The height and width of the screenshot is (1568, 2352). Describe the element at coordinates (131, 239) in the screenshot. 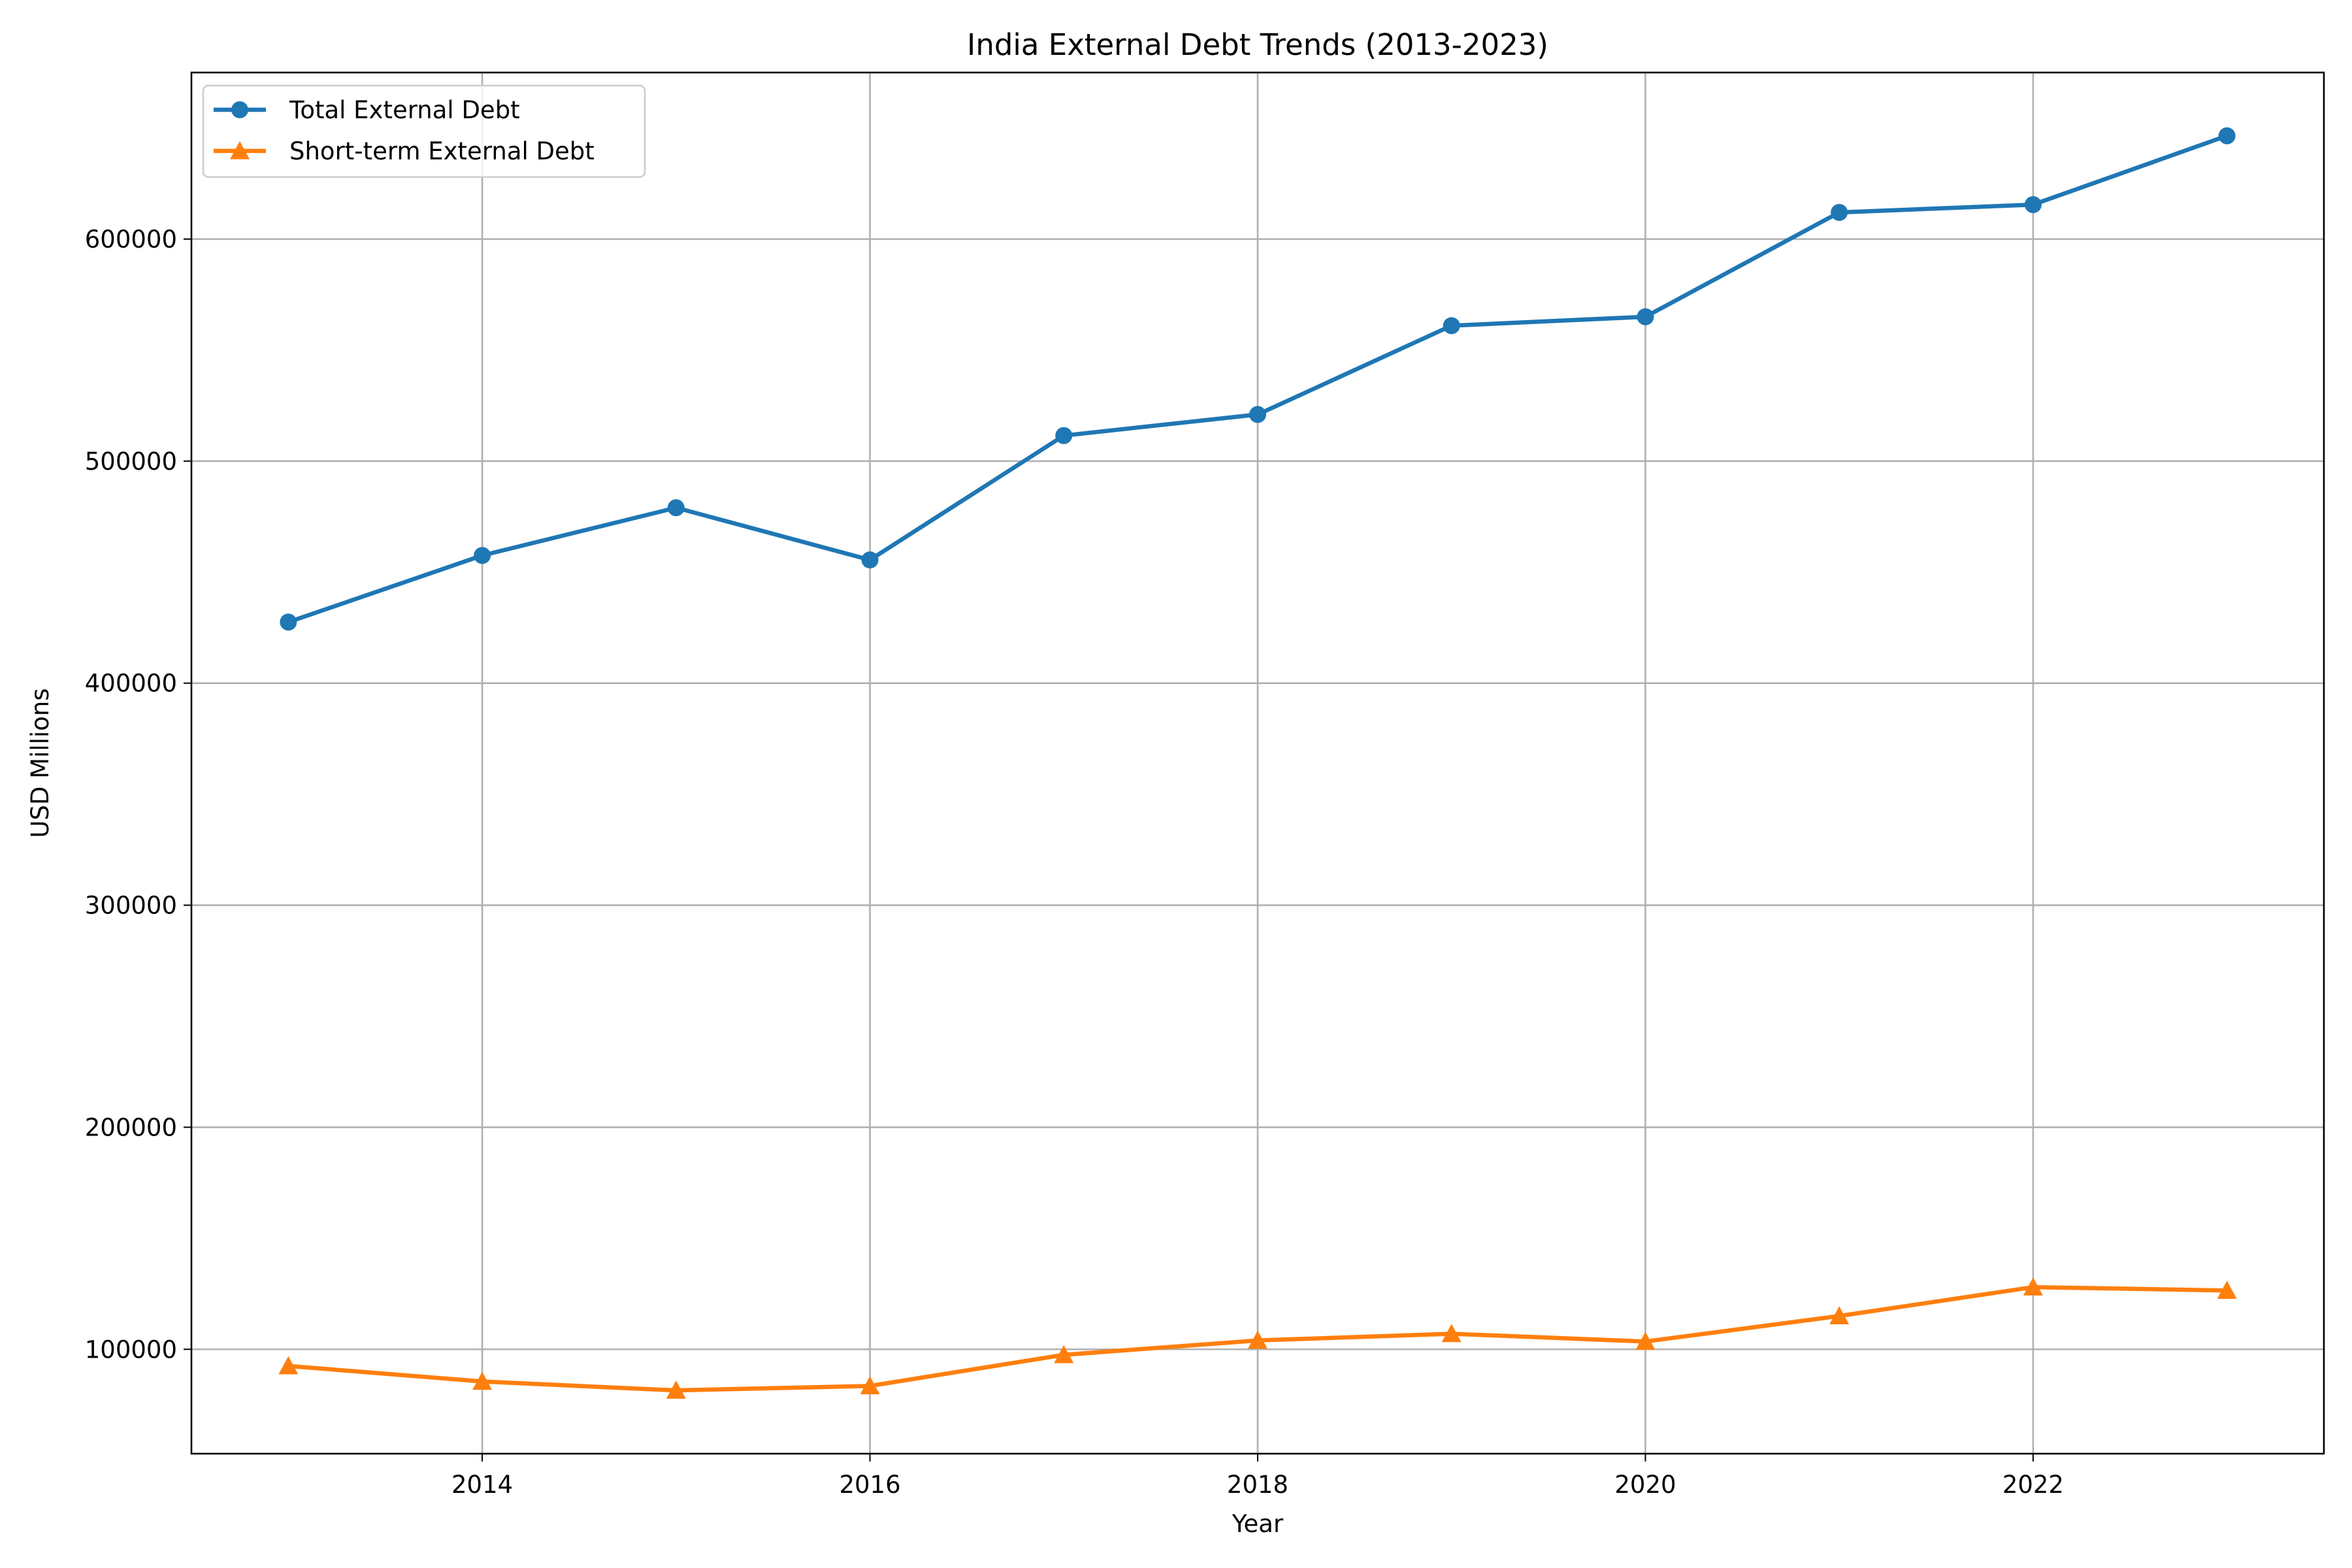

I see `y-tick-label: 600000` at that location.